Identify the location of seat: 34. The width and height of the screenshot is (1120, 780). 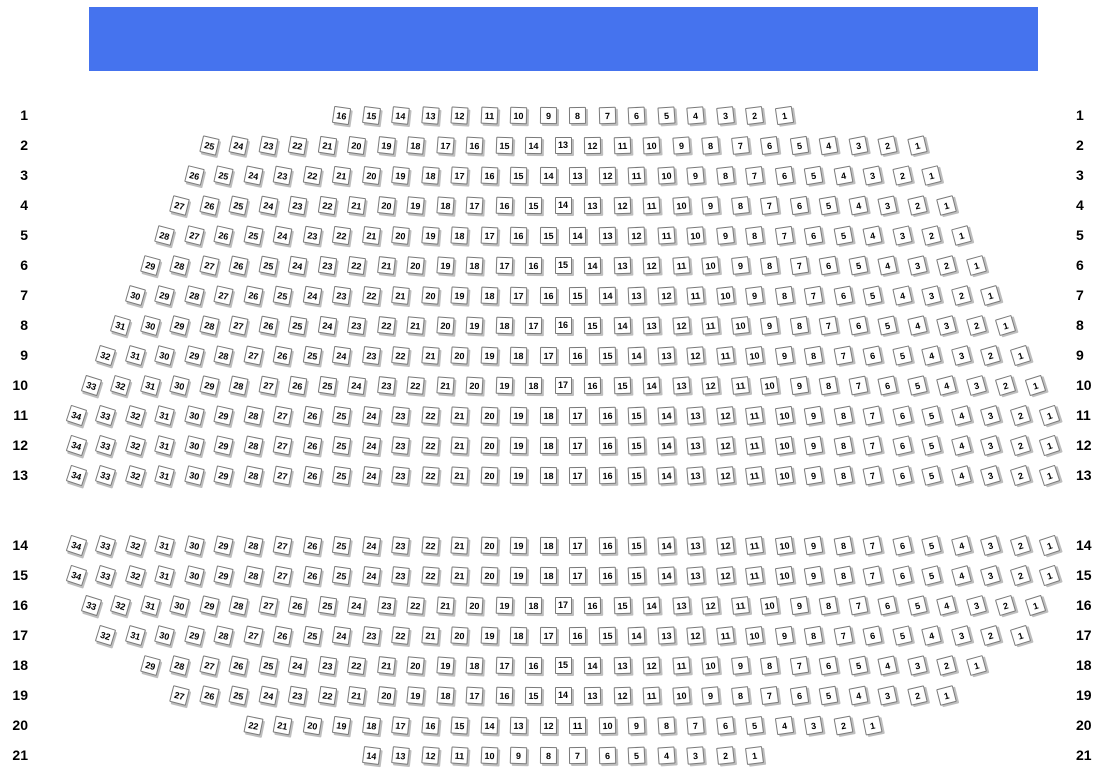
(76, 445).